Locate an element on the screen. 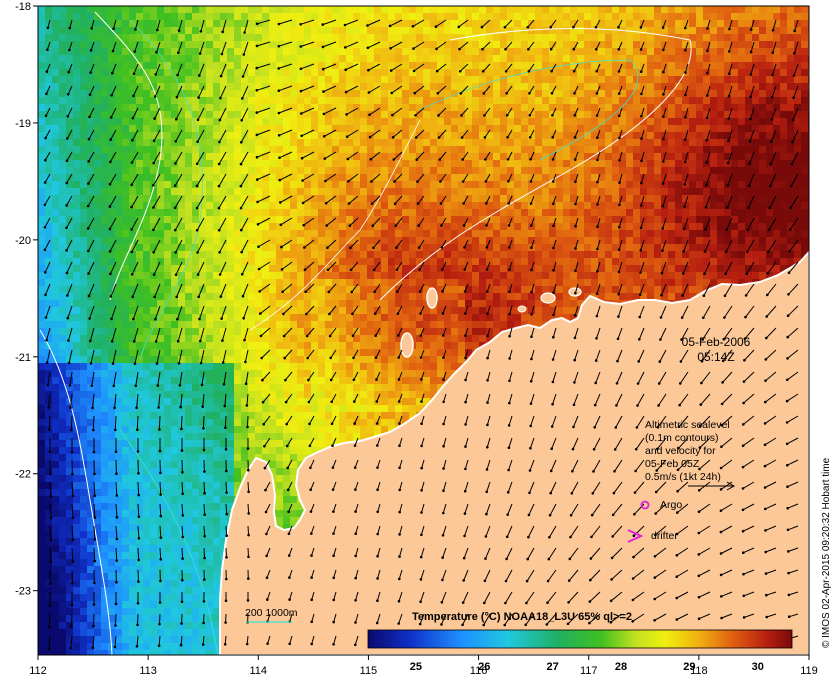 This screenshot has height=680, width=840. colorbar-tick-label: 28 is located at coordinates (621, 667).